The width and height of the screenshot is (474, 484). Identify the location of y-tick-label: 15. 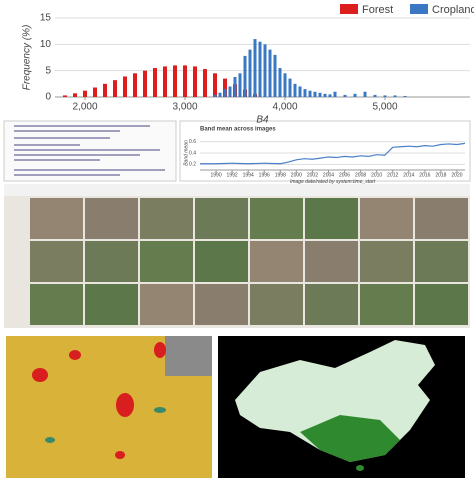
(46, 18).